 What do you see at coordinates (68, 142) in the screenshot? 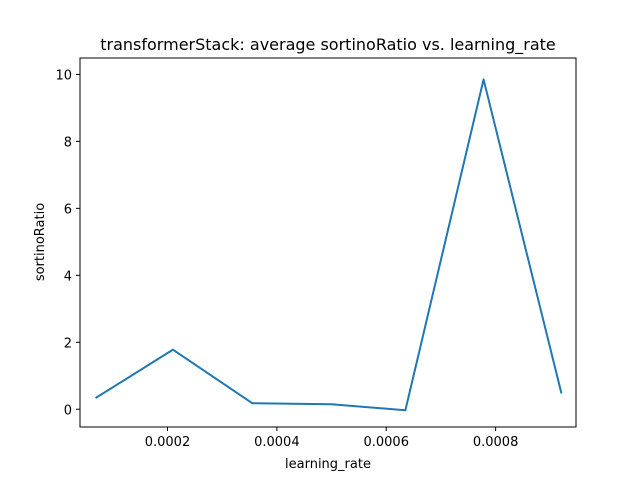
I see `y-tick-label: 8` at bounding box center [68, 142].